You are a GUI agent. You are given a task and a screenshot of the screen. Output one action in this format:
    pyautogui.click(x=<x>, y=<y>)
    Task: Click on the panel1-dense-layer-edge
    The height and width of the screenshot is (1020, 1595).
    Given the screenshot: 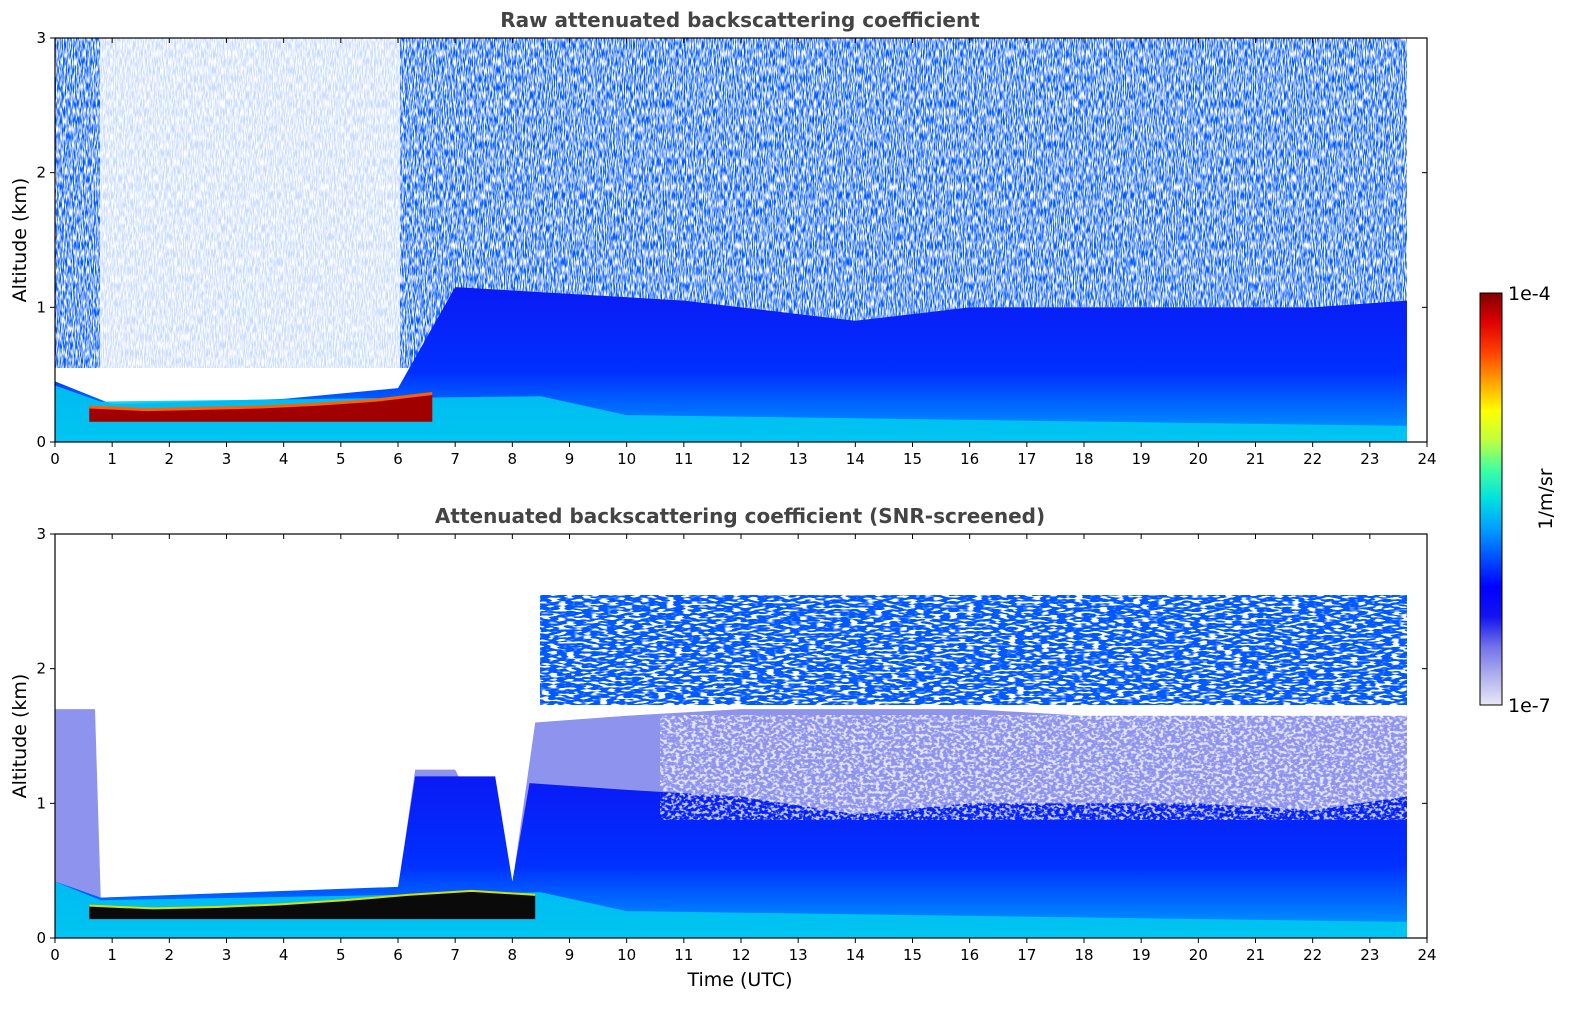 What is the action you would take?
    pyautogui.click(x=261, y=402)
    